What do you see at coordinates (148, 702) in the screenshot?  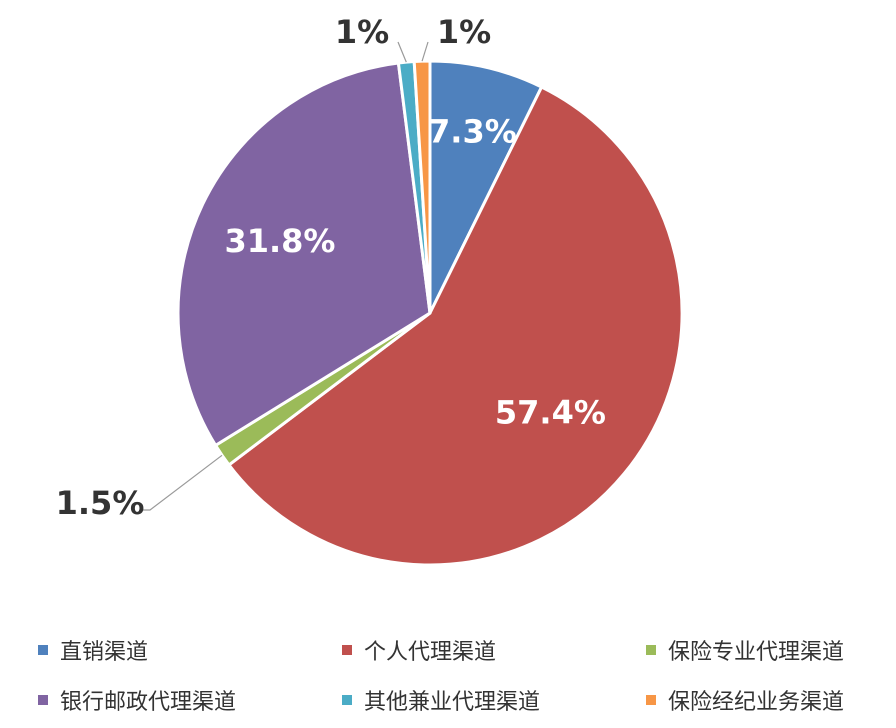 I see `legend-label: 银行邮政代理渠道` at bounding box center [148, 702].